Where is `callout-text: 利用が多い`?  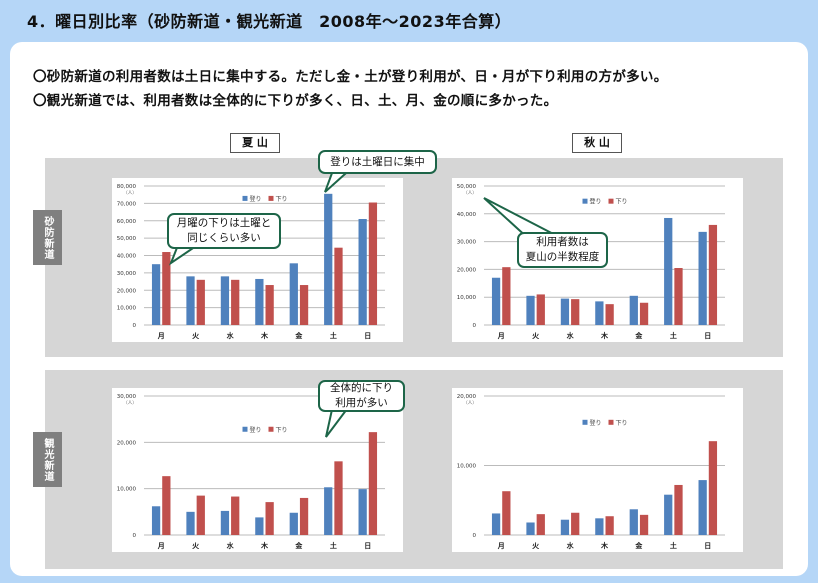 callout-text: 利用が多い is located at coordinates (361, 403).